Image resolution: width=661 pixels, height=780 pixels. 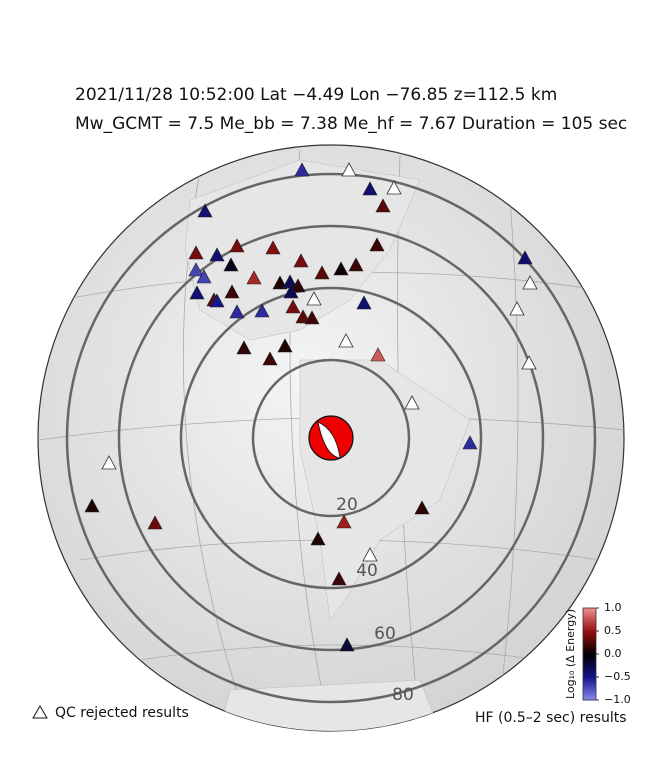 What do you see at coordinates (385, 634) in the screenshot?
I see `ring-label: 60` at bounding box center [385, 634].